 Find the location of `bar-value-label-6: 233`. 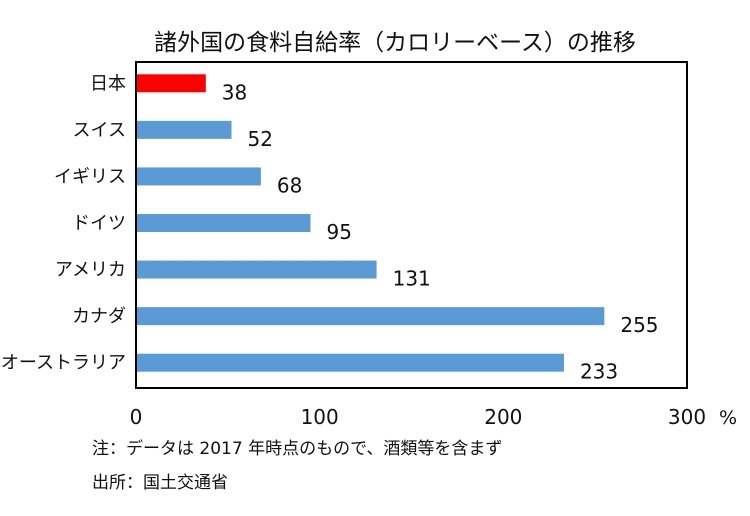

bar-value-label-6: 233 is located at coordinates (599, 372).